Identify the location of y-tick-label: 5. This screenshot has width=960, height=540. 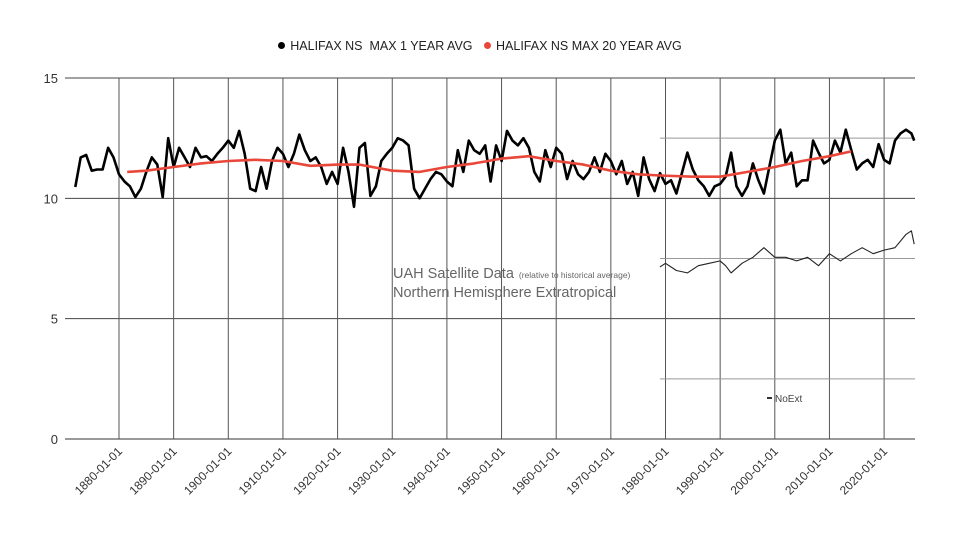
(54, 319).